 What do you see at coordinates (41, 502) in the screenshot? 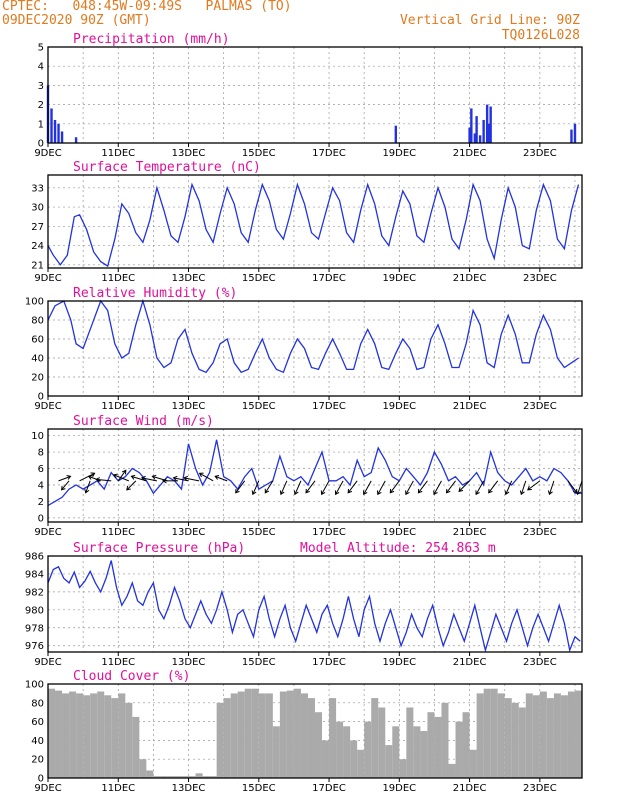
I see `y-tick-label: 2` at bounding box center [41, 502].